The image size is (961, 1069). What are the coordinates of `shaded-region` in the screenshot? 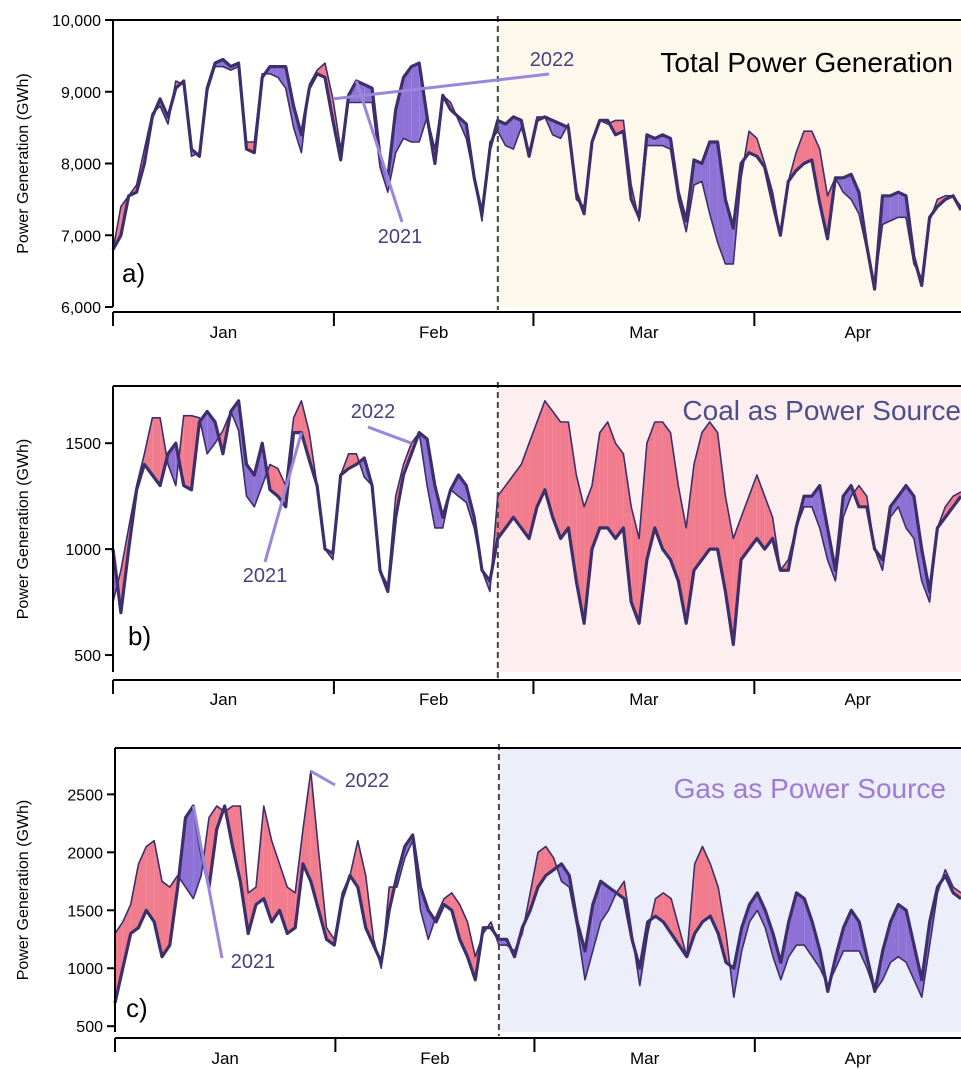 It's located at (729, 890).